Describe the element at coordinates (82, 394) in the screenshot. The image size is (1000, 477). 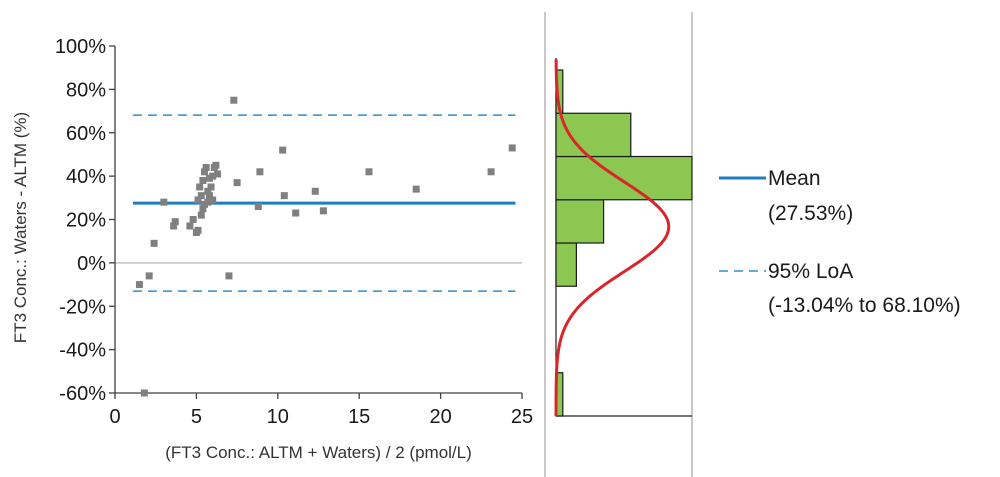
I see `y-tick-label: -60%` at that location.